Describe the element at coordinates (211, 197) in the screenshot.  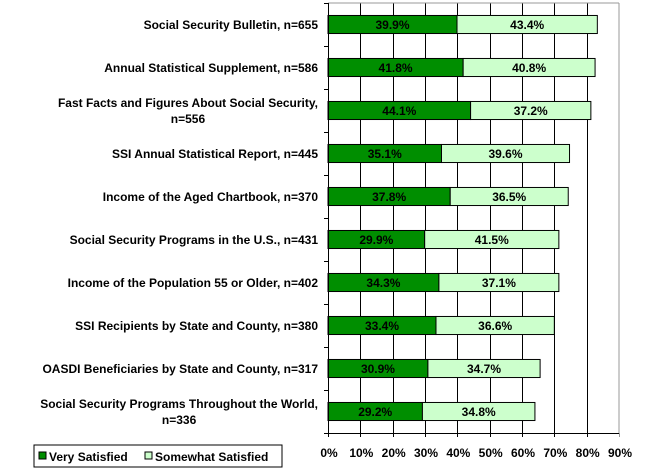
I see `category-label: Income of the Aged Chartbook, n=370` at that location.